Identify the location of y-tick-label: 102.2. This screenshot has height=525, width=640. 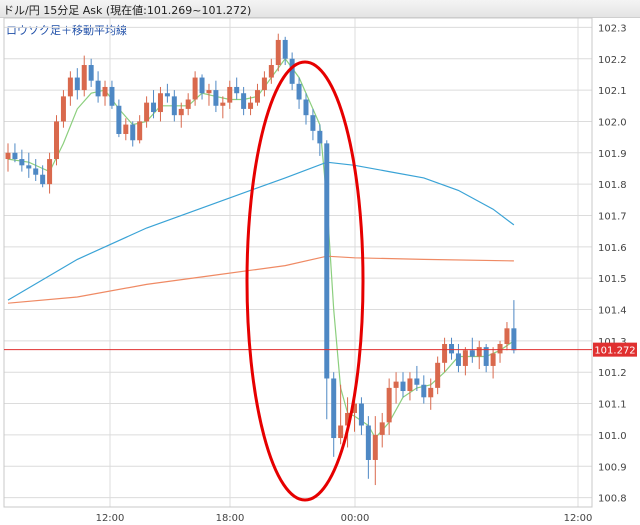
(612, 60).